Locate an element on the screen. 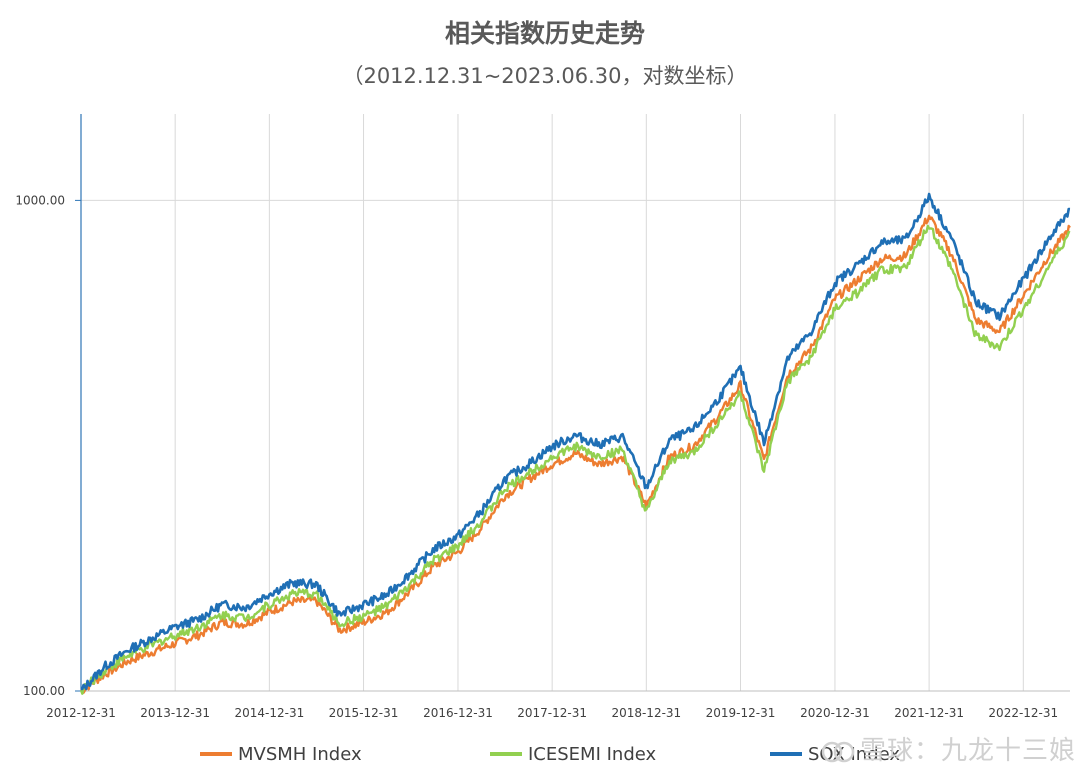  chart-subtitle: （2012.12.31~2023.06.30，对数坐标） is located at coordinates (545, 76).